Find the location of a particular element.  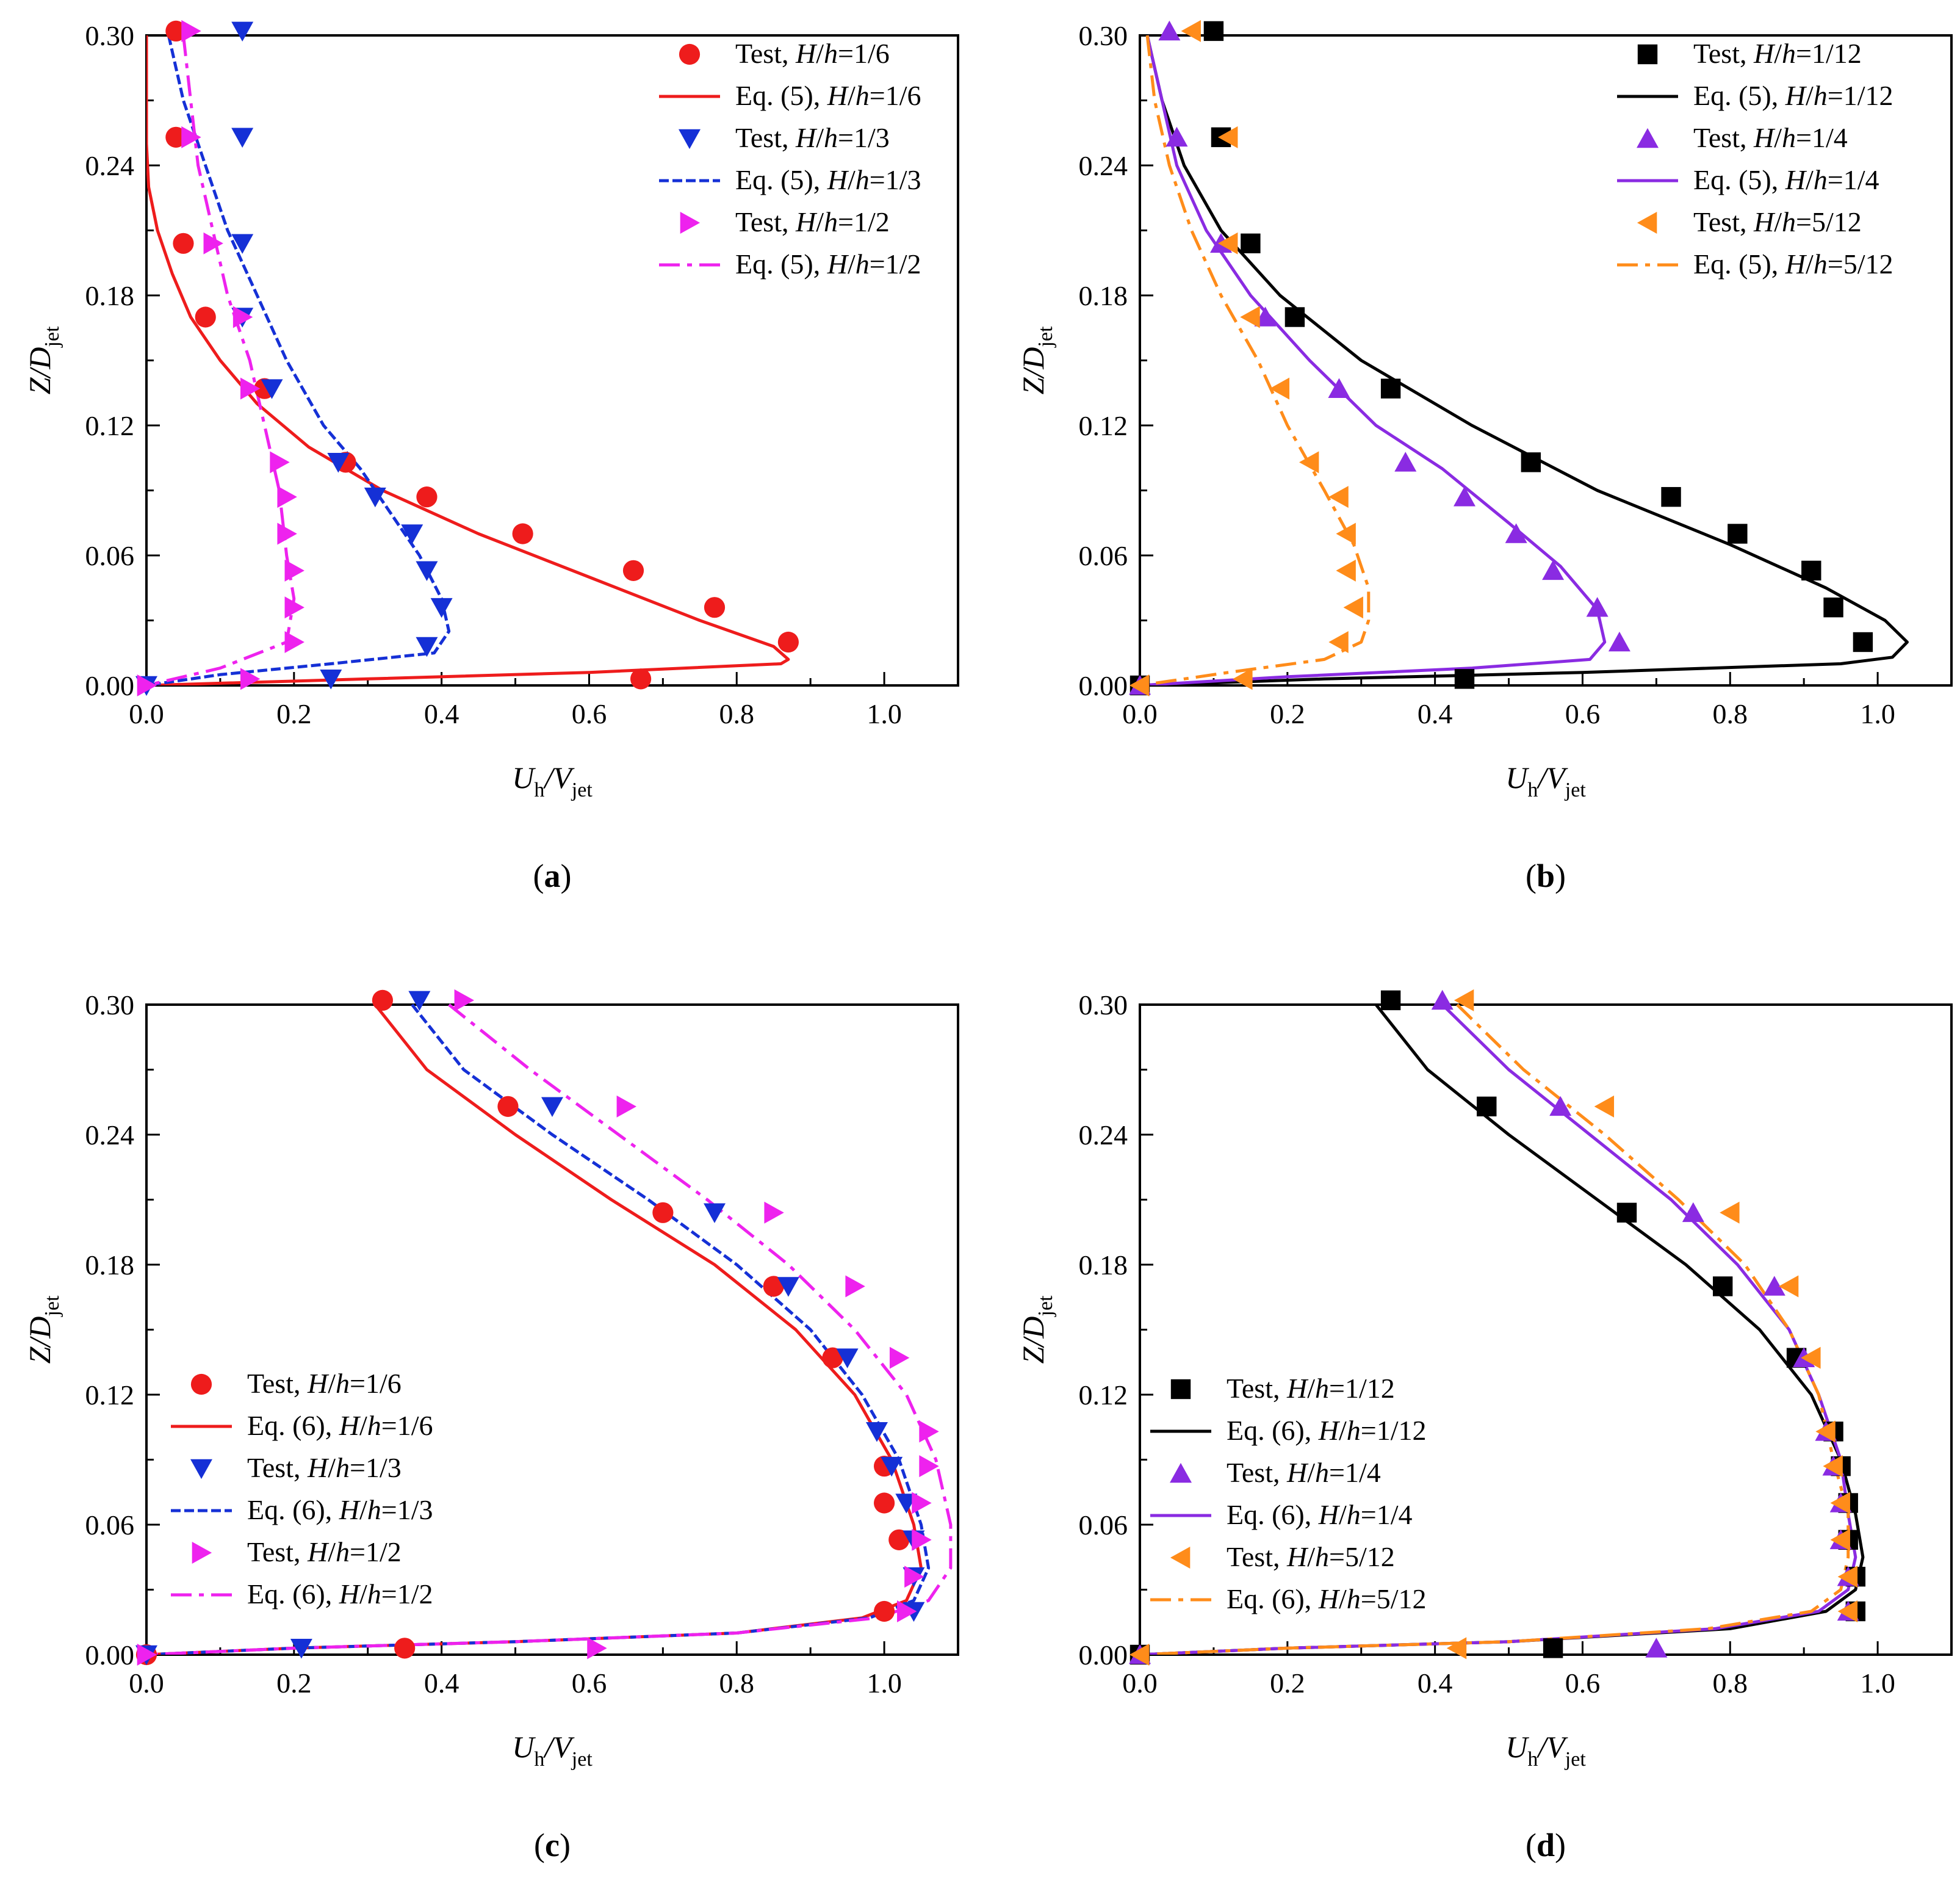

legend-label: Eq. (5), H/h=1/12 is located at coordinates (1793, 95).